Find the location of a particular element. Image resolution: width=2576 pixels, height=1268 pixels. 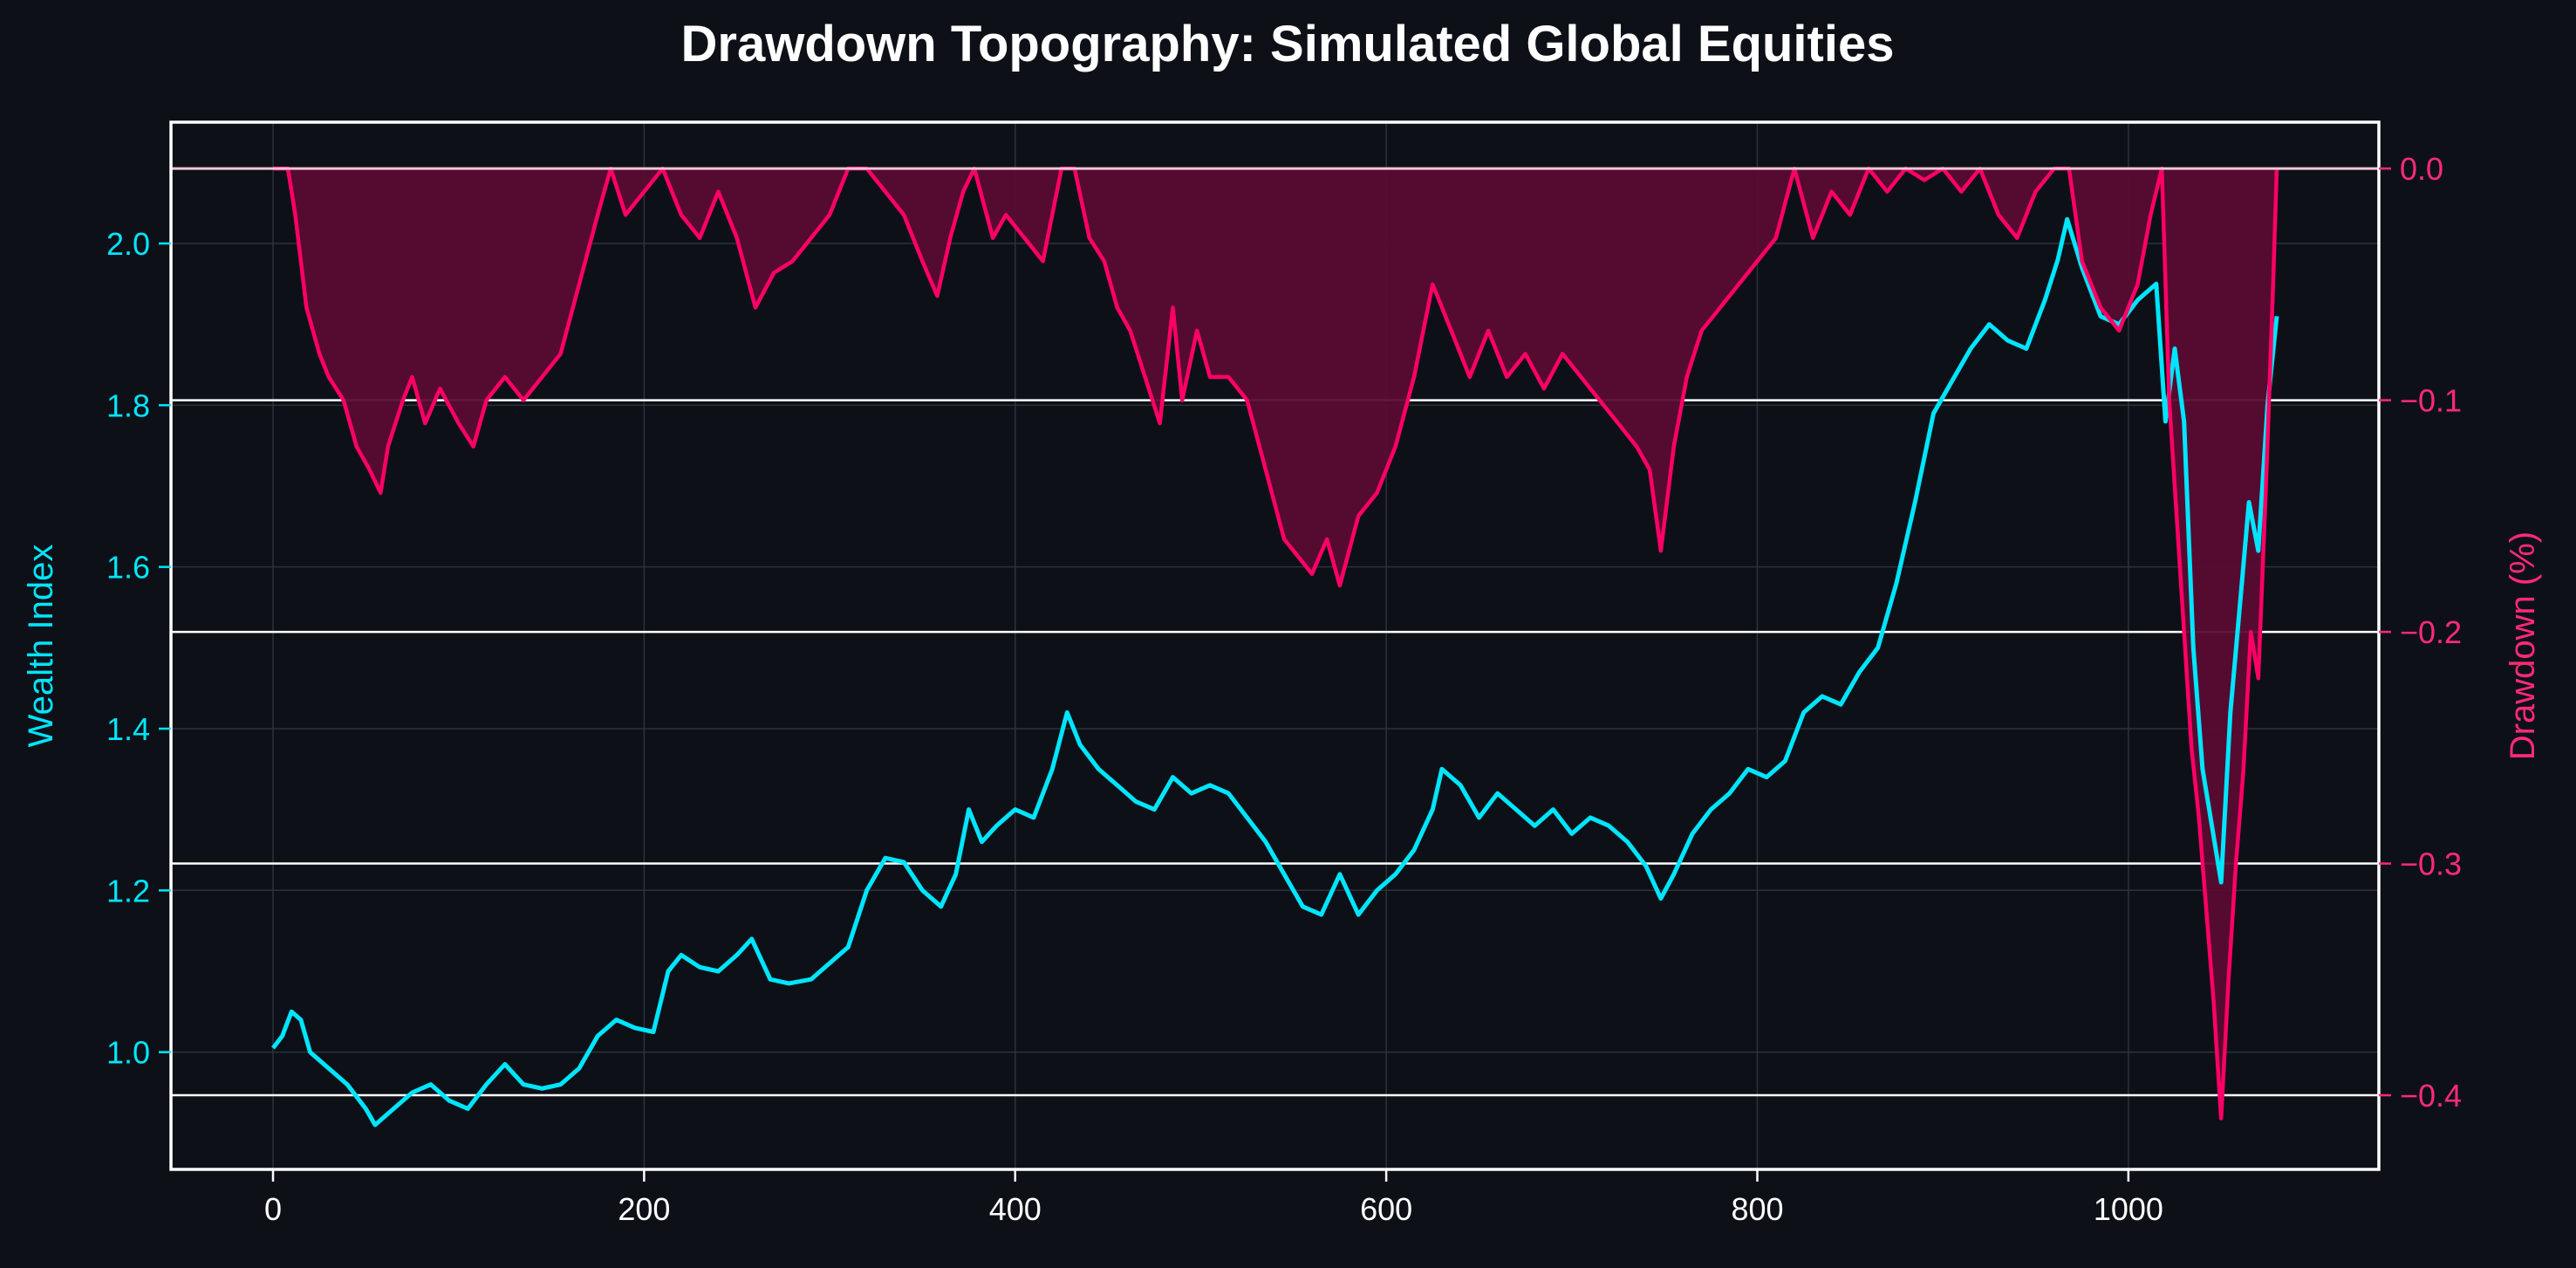

left-tick-label: 1.2 is located at coordinates (128, 890).